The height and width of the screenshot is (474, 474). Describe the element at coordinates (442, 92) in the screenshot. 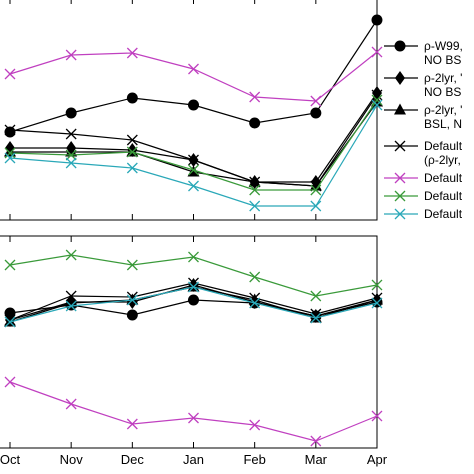

I see `legend-label-line2: NO BS` at that location.